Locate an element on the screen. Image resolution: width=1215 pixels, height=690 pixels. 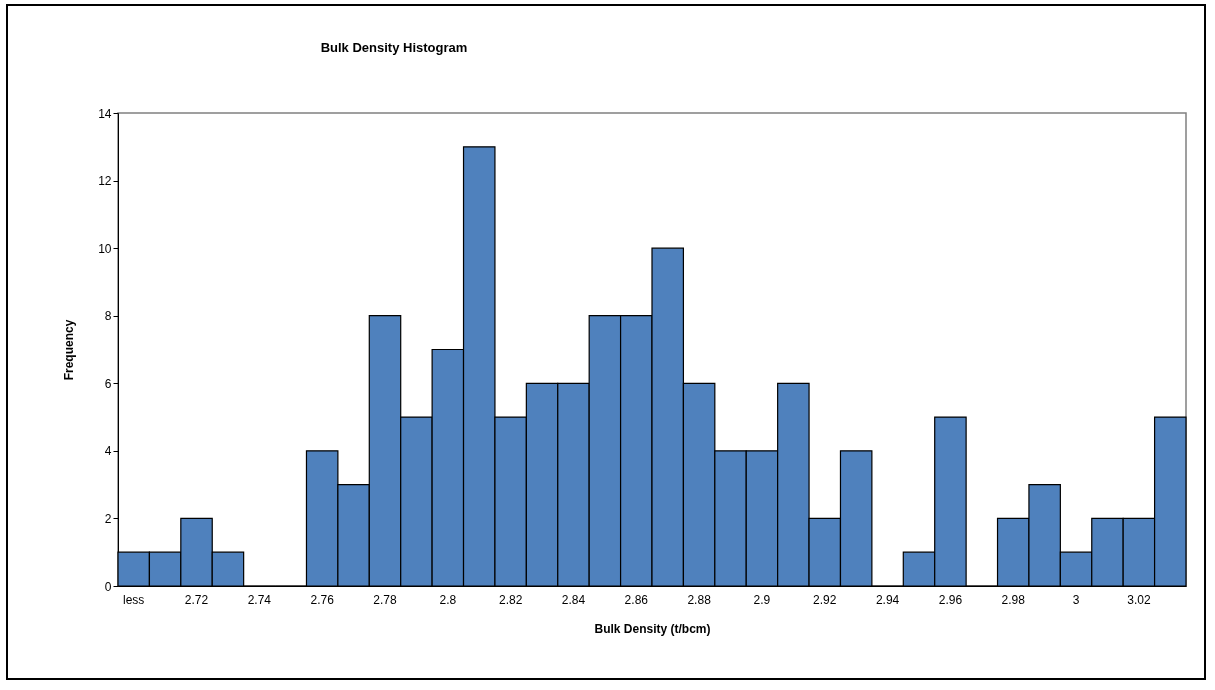
x-tick-label: 2.84 is located at coordinates (573, 599).